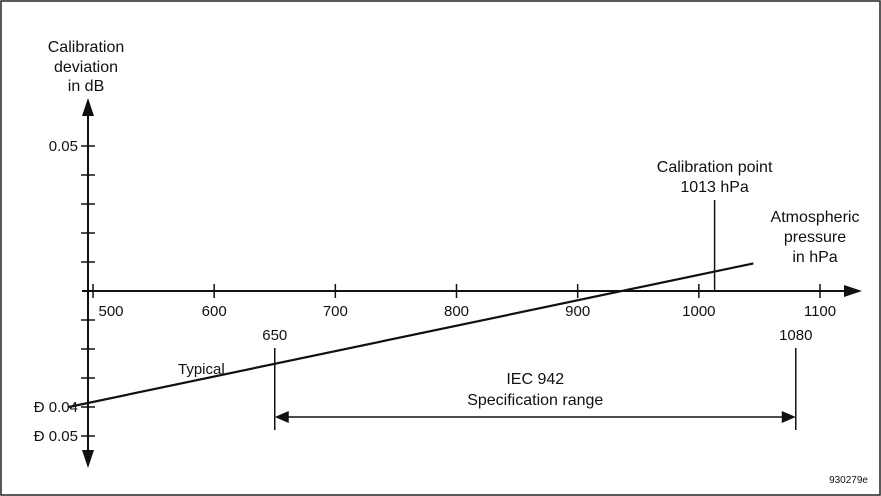 Image resolution: width=881 pixels, height=496 pixels. What do you see at coordinates (715, 167) in the screenshot?
I see `calibration-point-label-line-1: Calibration point` at bounding box center [715, 167].